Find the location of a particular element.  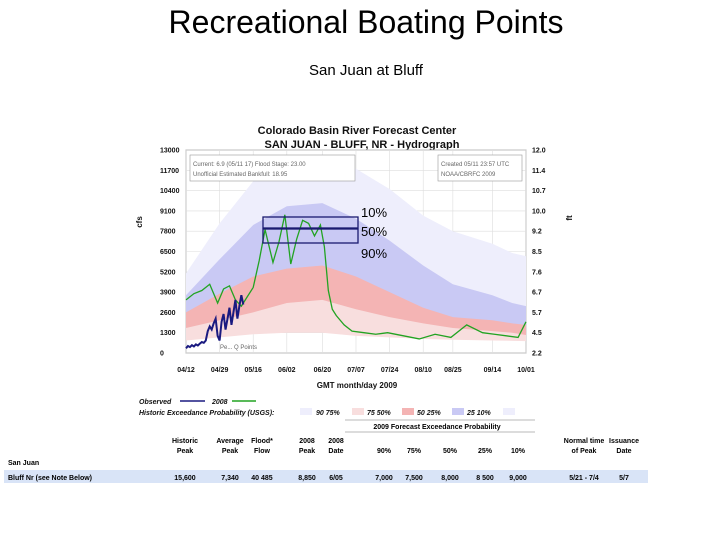

table-header-line1: Historic is located at coordinates (185, 441).